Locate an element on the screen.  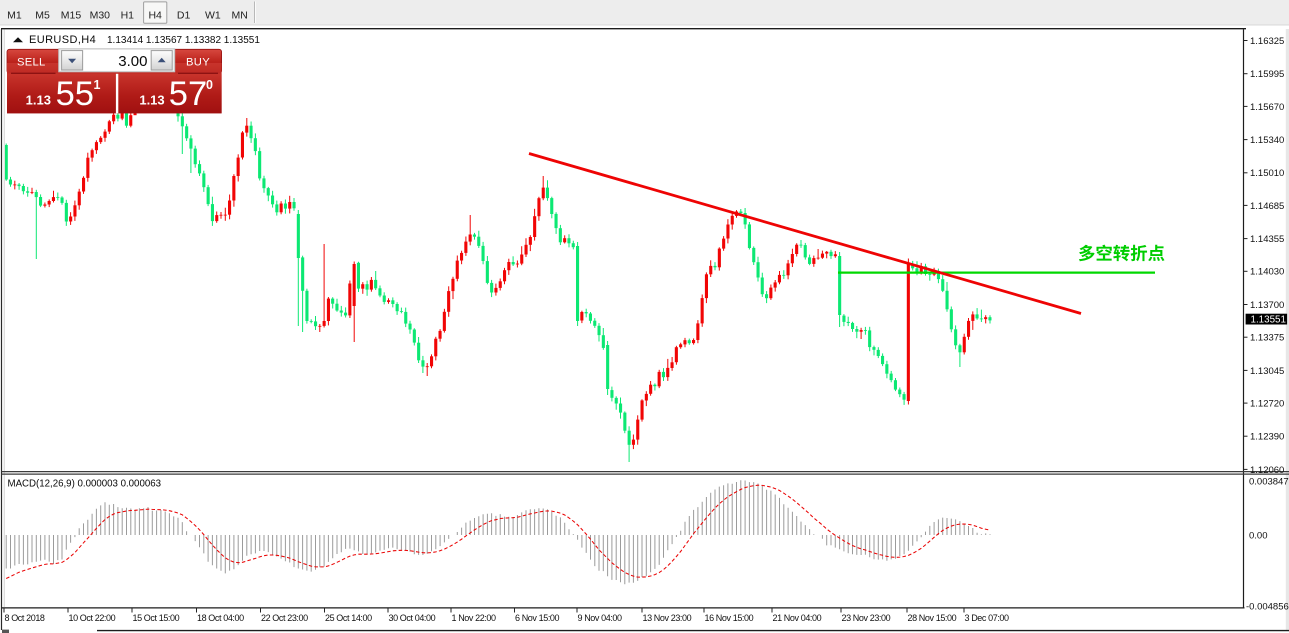
svg-text: 1.15995 is located at coordinates (1267, 74).